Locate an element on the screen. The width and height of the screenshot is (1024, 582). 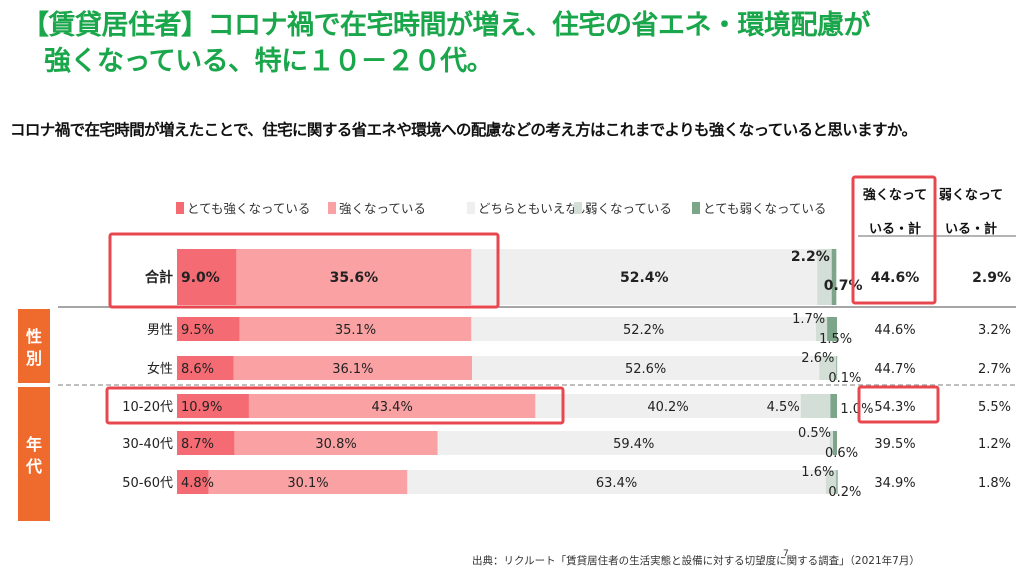
data-label: 30.1% is located at coordinates (307, 483).